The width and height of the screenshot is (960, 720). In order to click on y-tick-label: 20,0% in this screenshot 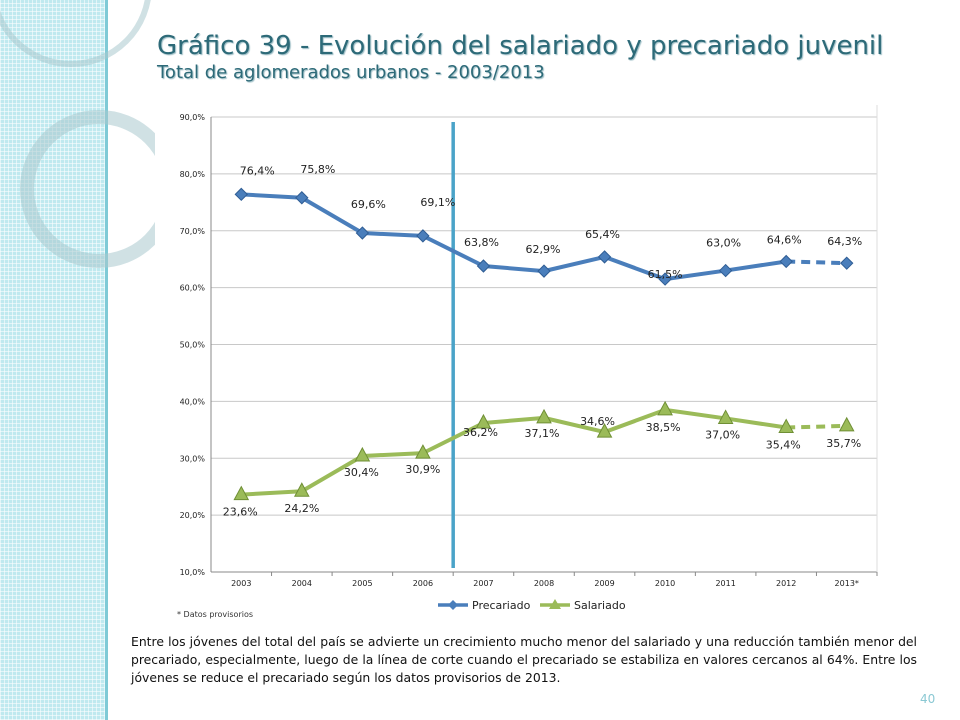, I will do `click(193, 515)`.